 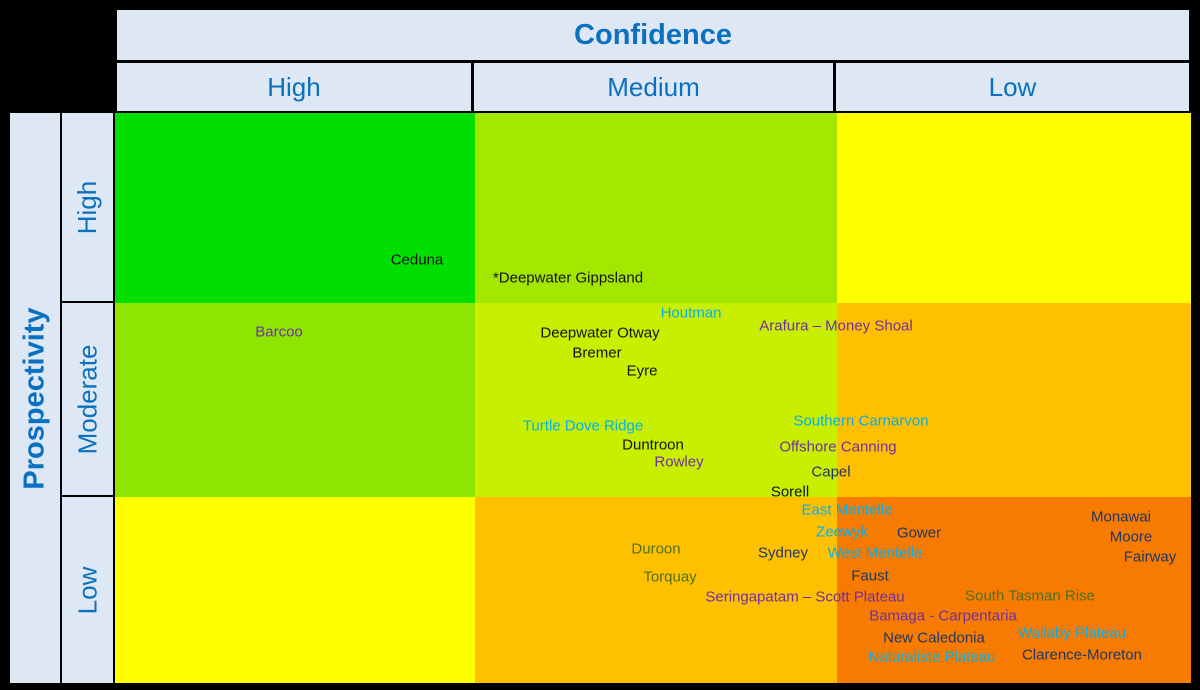 What do you see at coordinates (417, 260) in the screenshot?
I see `basin-label-ceduna: Ceduna` at bounding box center [417, 260].